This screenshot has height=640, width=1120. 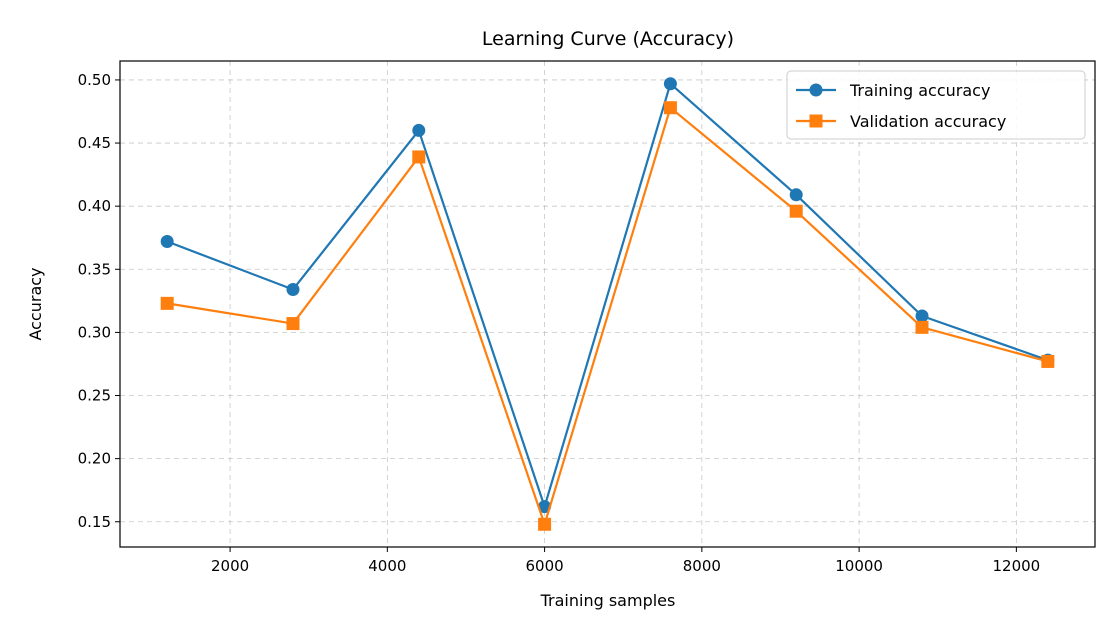 I want to click on x-tick-label: 12000, so click(x=1017, y=566).